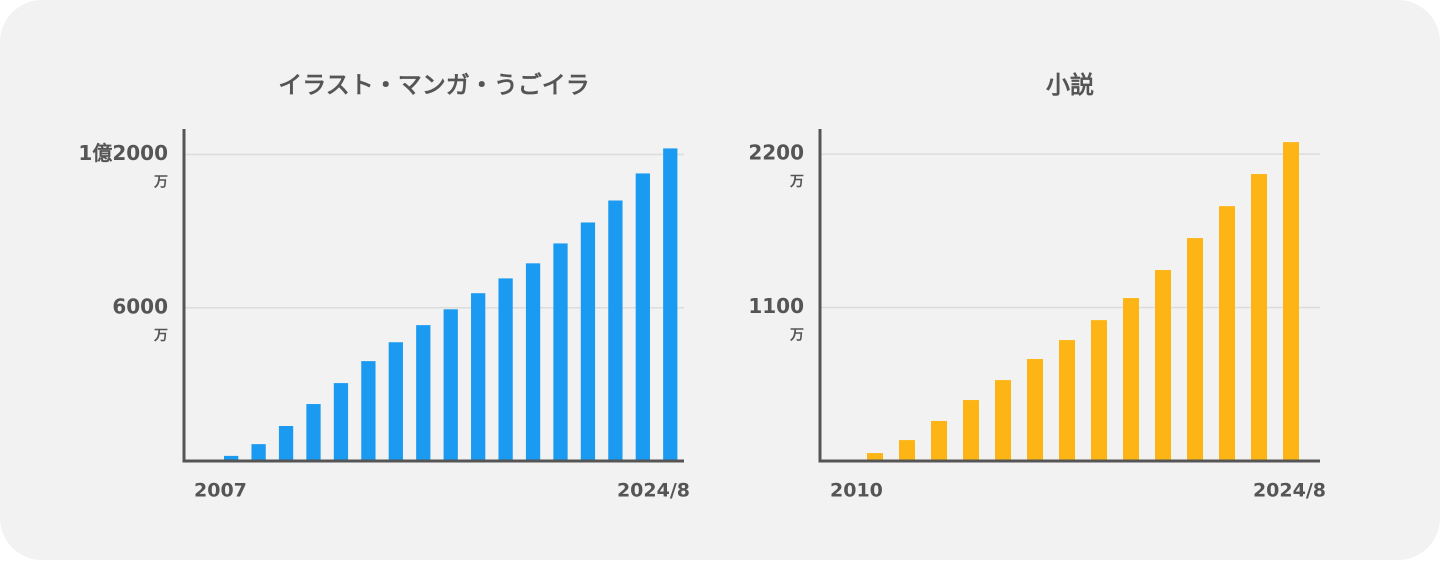  What do you see at coordinates (1070, 85) in the screenshot?
I see `chart-title: 小説` at bounding box center [1070, 85].